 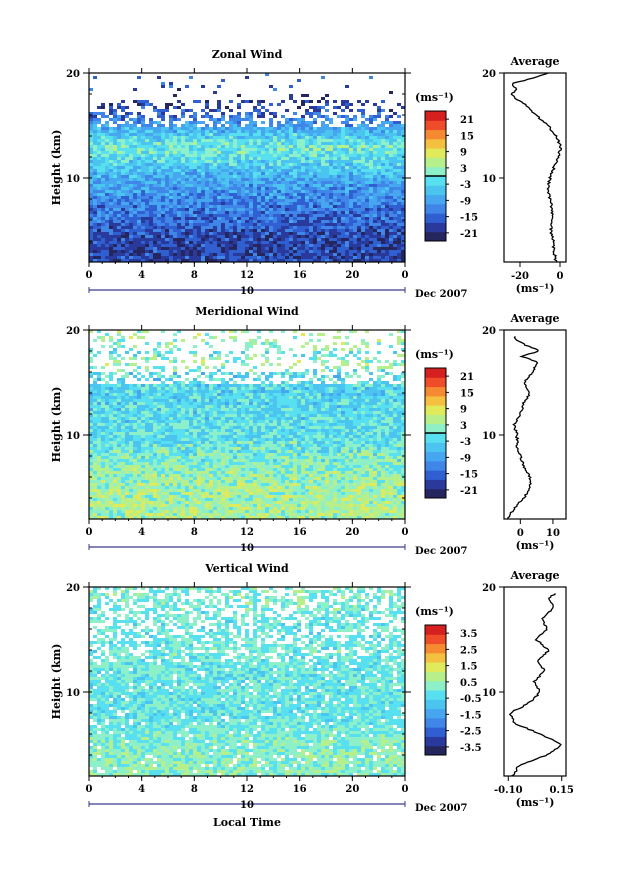 What do you see at coordinates (465, 201) in the screenshot?
I see `colorbar-tick-label: -9` at bounding box center [465, 201].